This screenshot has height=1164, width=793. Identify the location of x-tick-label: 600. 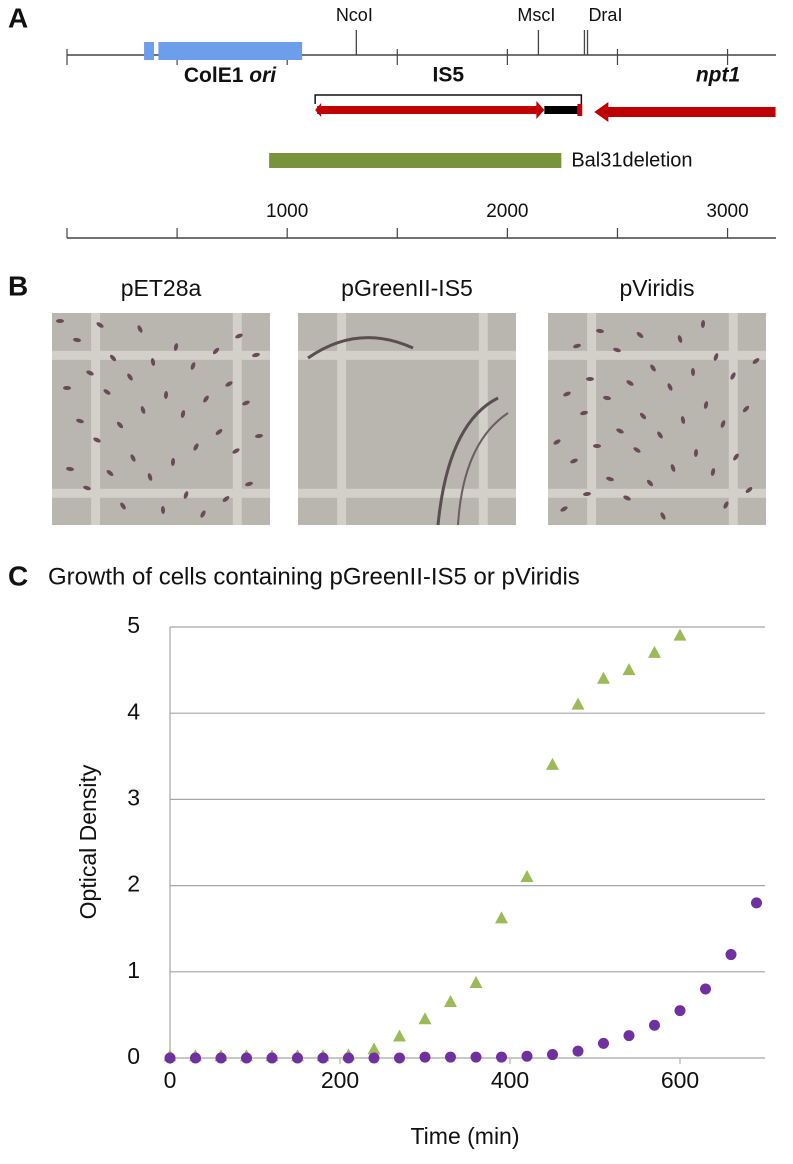
(680, 1080).